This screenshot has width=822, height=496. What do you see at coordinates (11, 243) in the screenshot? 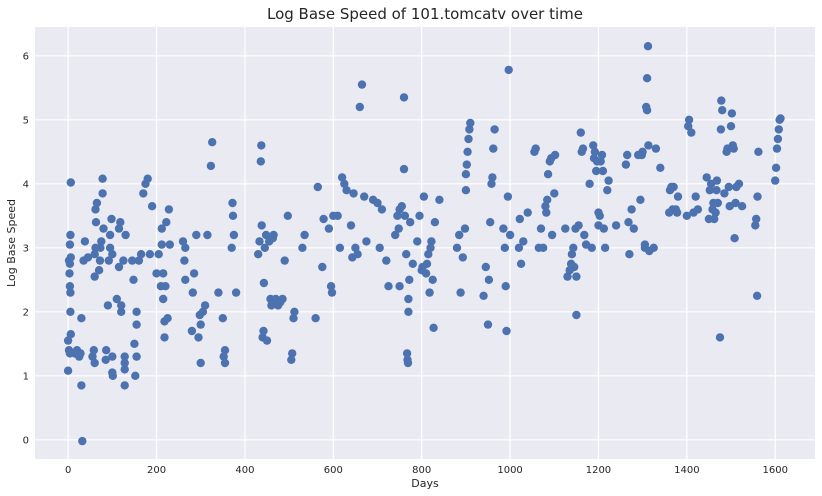
I see `y-axis-label: Log Base Speed` at bounding box center [11, 243].